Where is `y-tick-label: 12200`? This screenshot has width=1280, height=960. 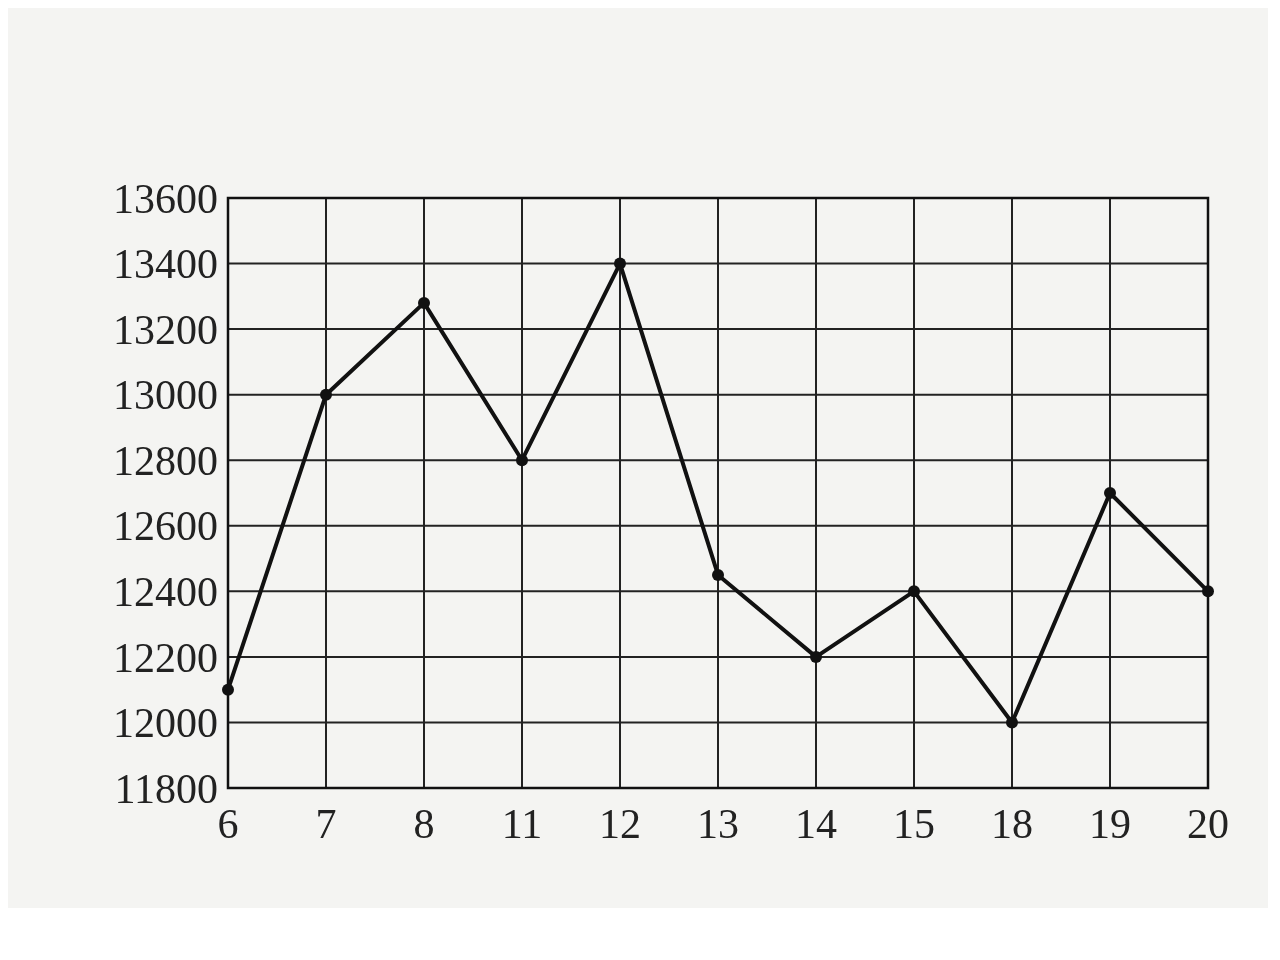
y-tick-label: 12200 is located at coordinates (165, 657).